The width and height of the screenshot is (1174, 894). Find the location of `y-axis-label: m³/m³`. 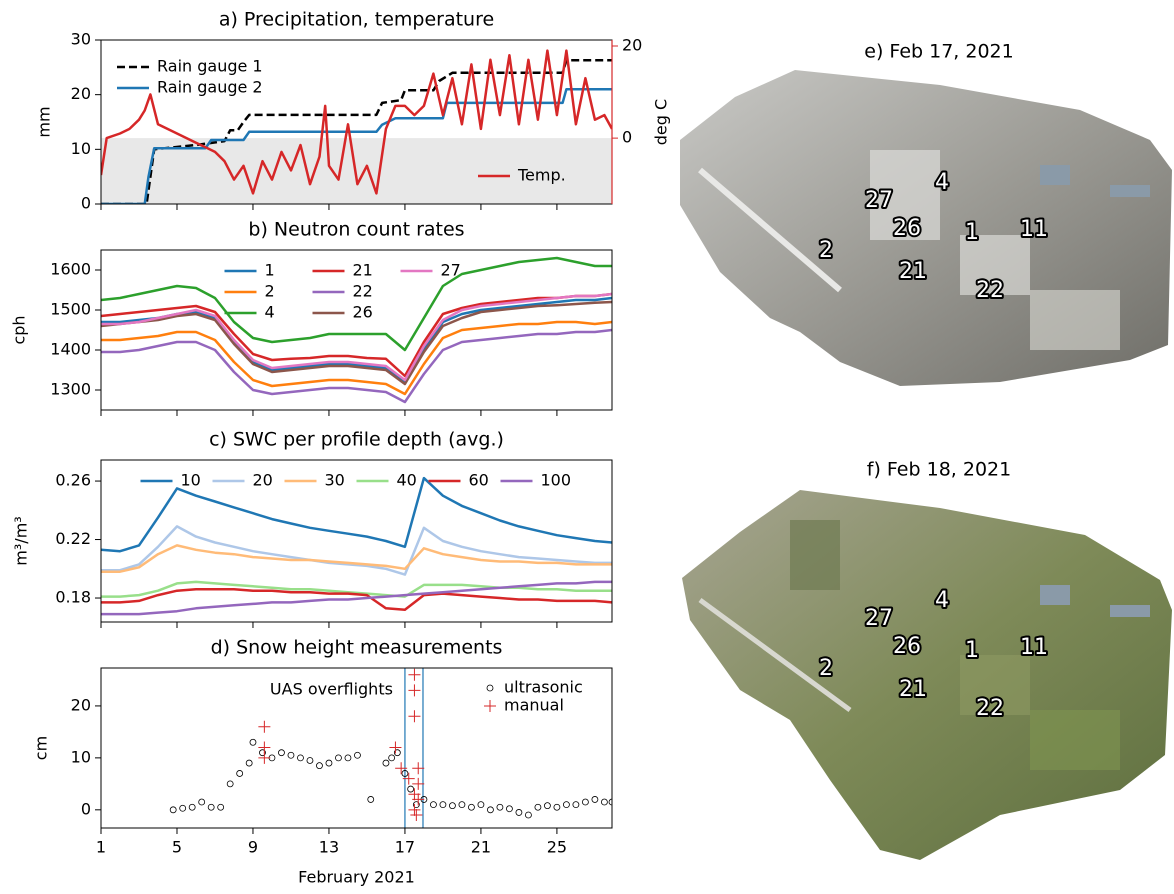

y-axis-label: m³/m³ is located at coordinates (21, 540).